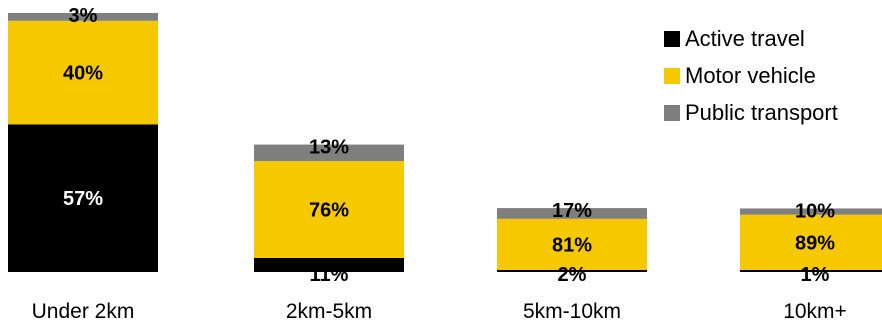 This screenshot has width=882, height=326. I want to click on bar-segment-under-2km-motor-vehicle, so click(83, 72).